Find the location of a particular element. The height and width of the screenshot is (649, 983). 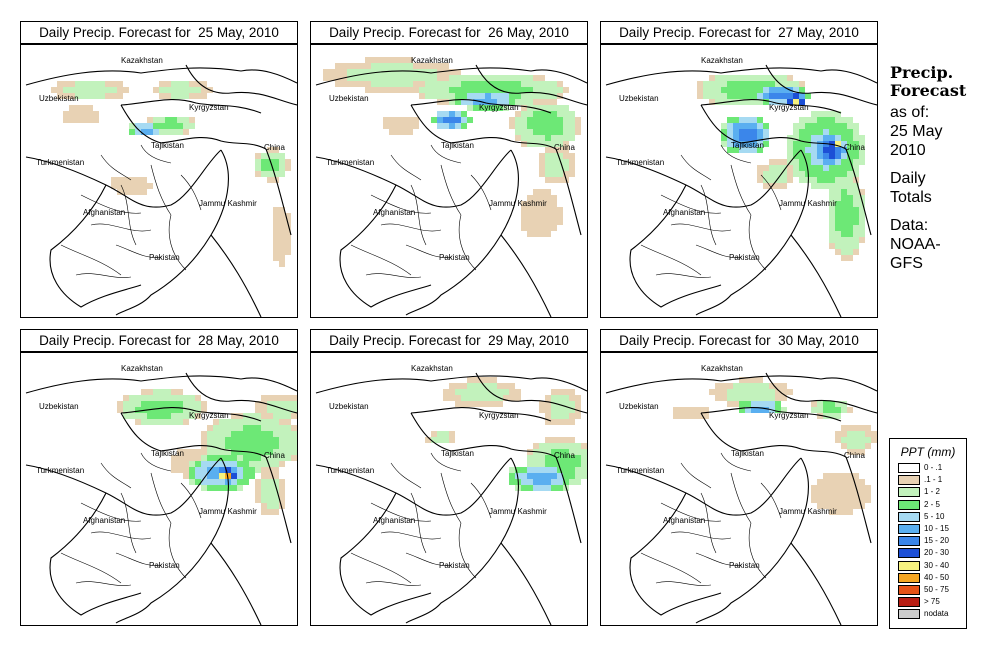

country-label: Turkmenistan is located at coordinates (640, 162).